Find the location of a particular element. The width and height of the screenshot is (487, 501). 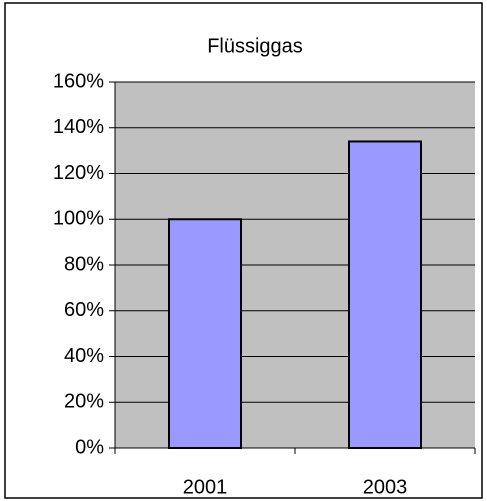

y-tick-label: 0% is located at coordinates (89, 447).